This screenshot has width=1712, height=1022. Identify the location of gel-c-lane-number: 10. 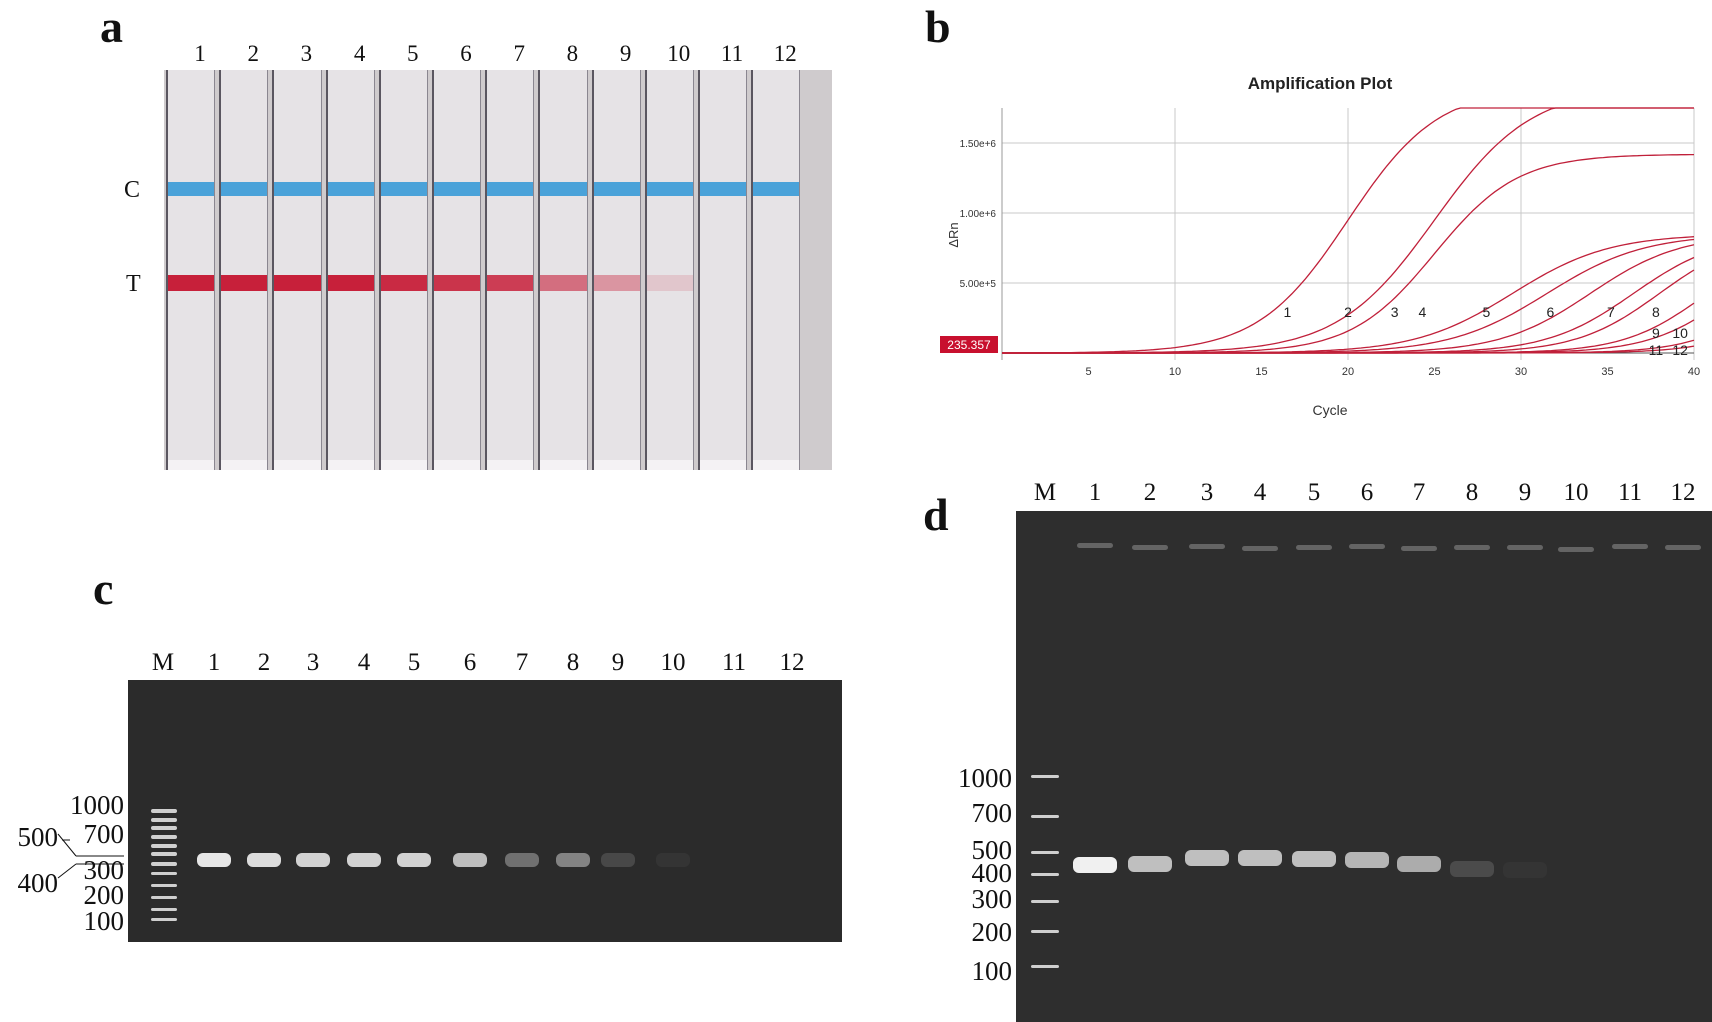
(673, 662).